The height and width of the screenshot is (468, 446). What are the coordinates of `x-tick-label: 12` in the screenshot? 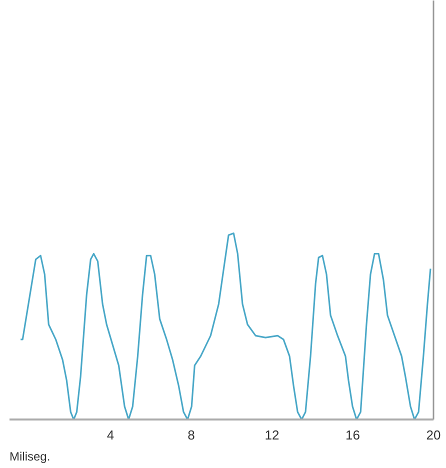 It's located at (272, 435).